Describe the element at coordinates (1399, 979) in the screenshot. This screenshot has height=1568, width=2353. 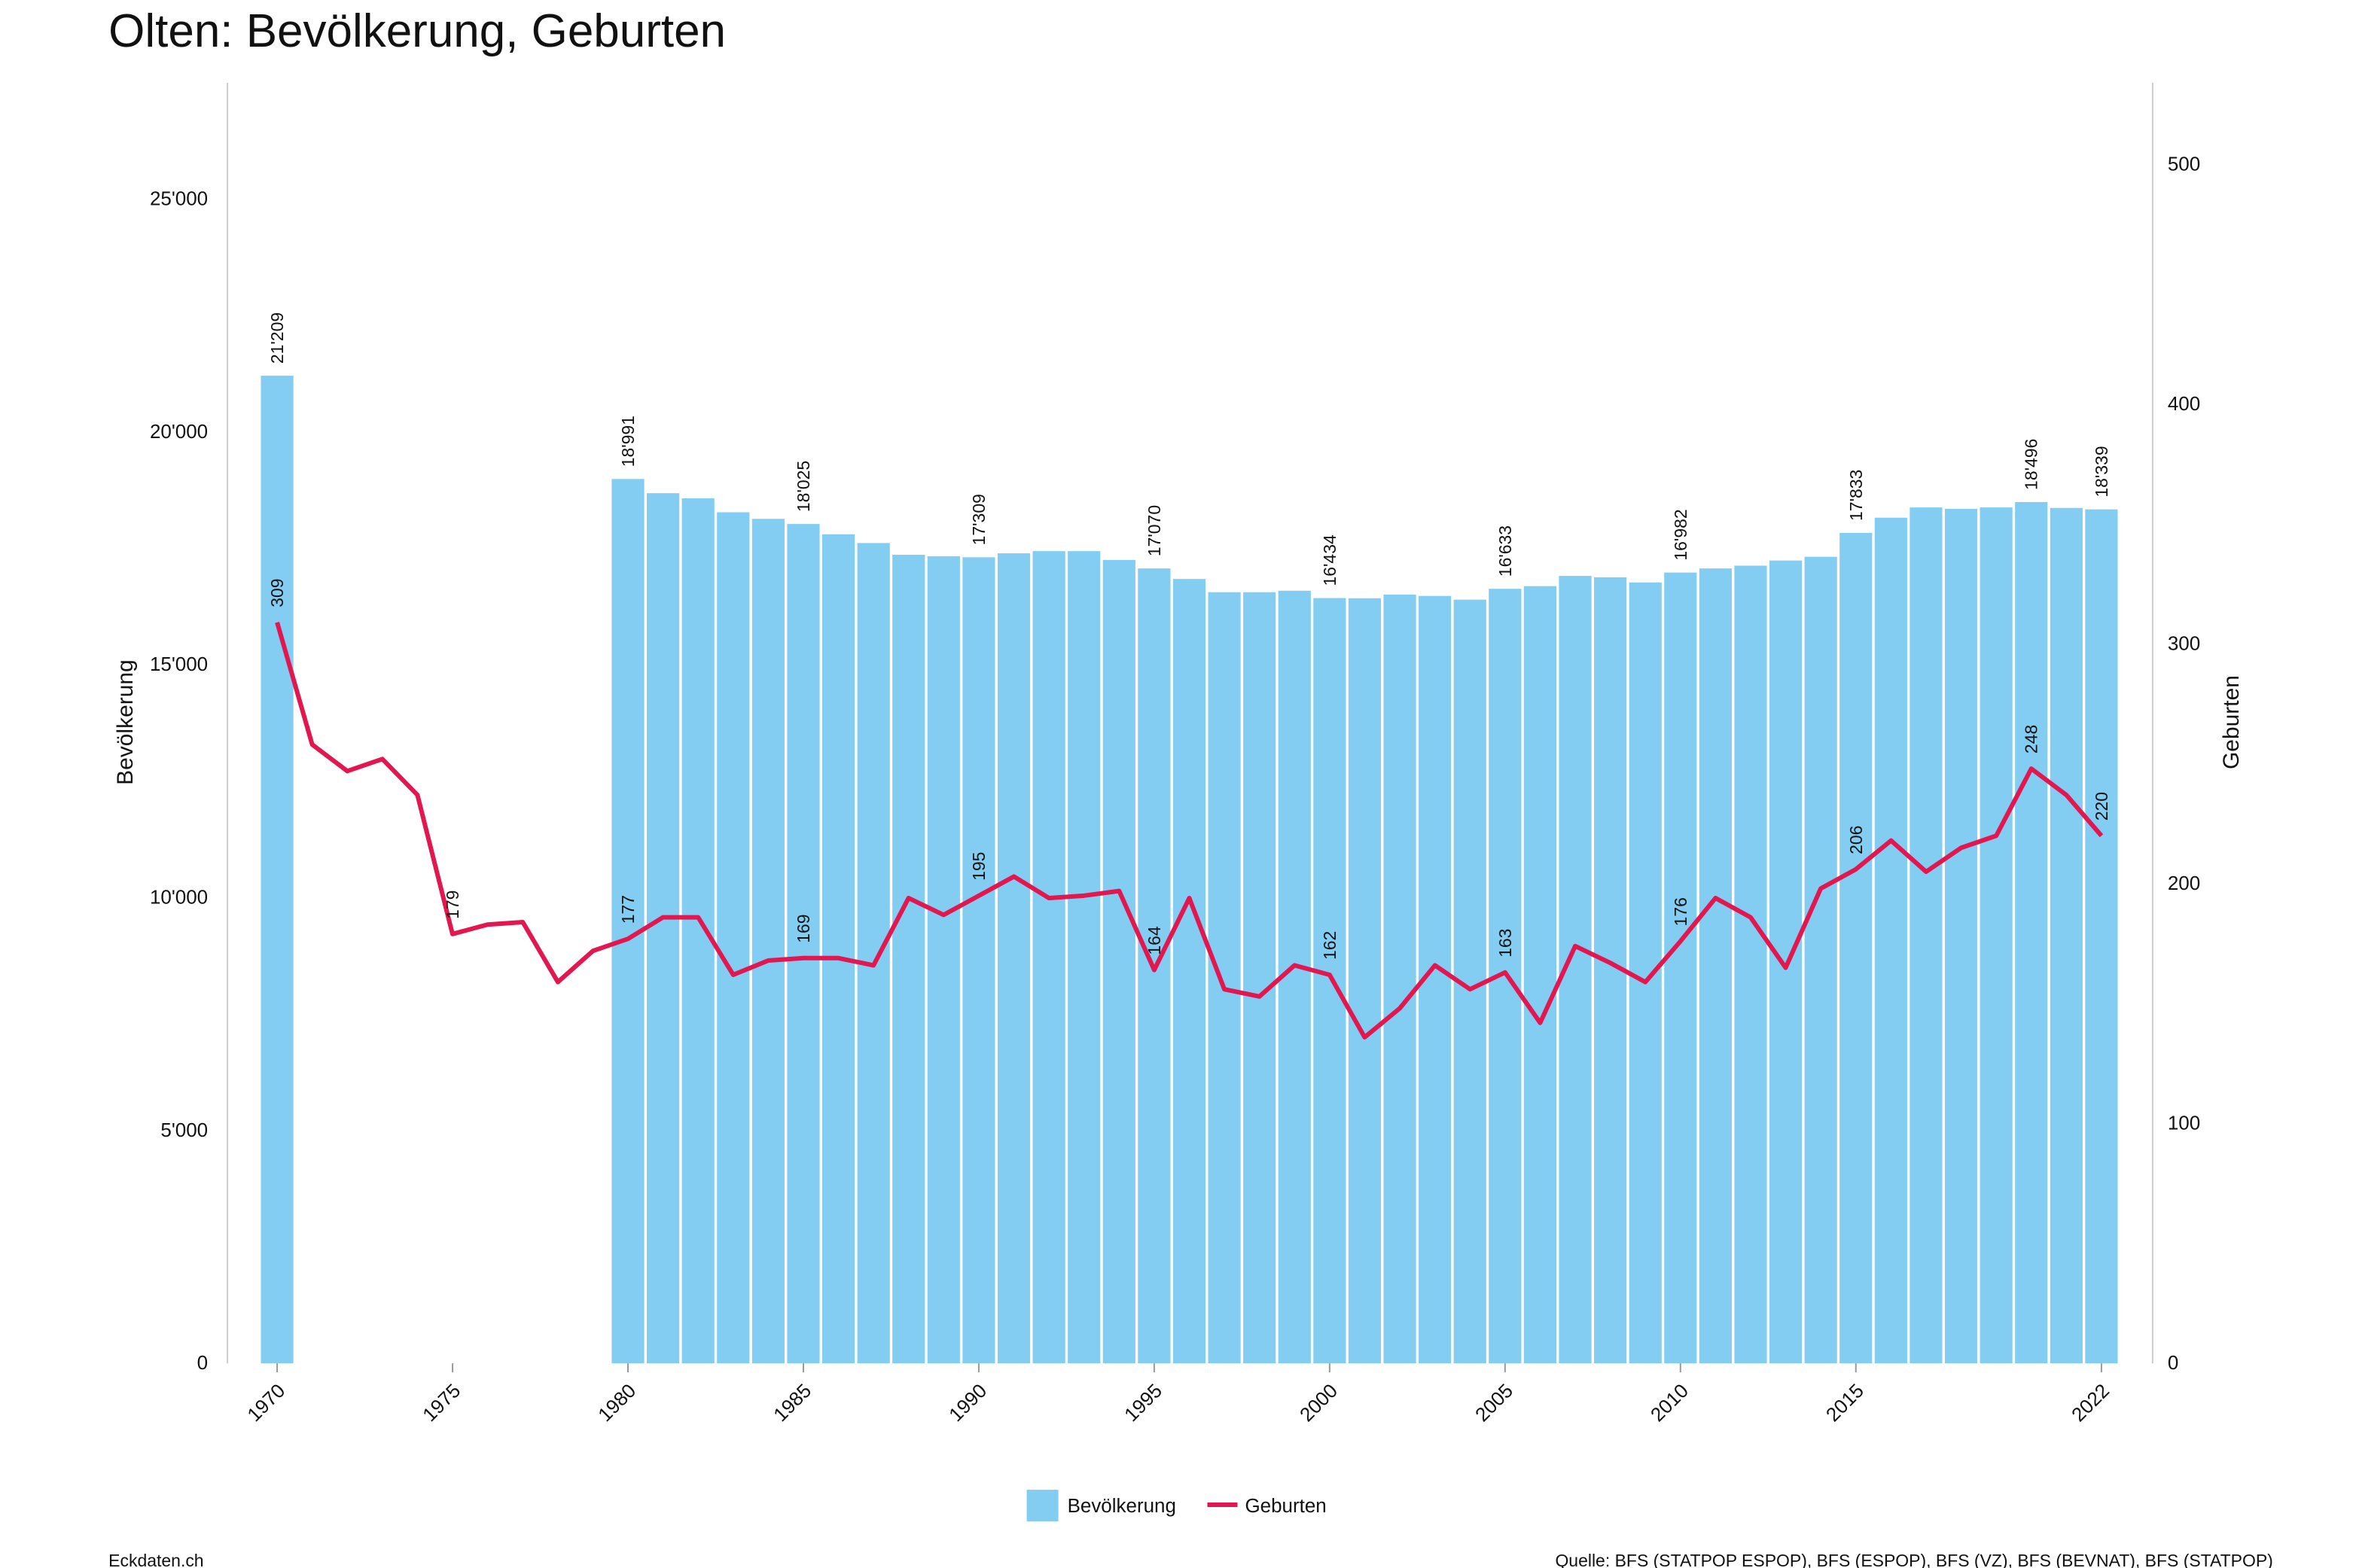
I see `bar-2002` at that location.